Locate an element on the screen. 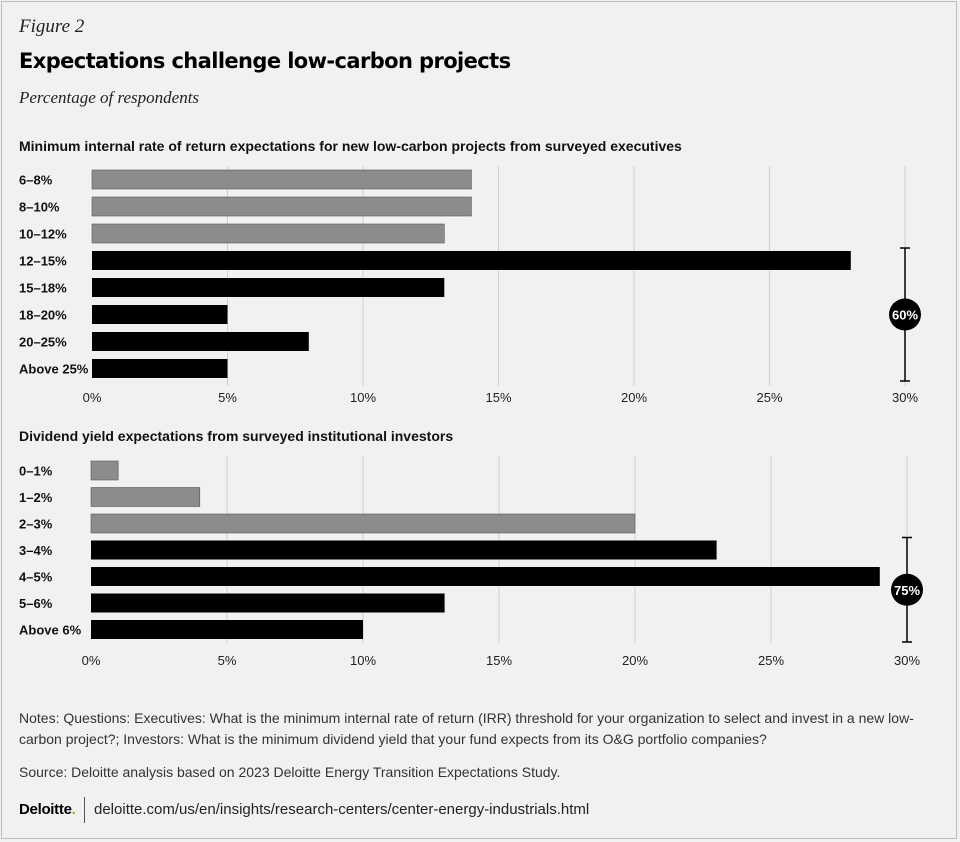  category-label: 0–1% is located at coordinates (36, 471).